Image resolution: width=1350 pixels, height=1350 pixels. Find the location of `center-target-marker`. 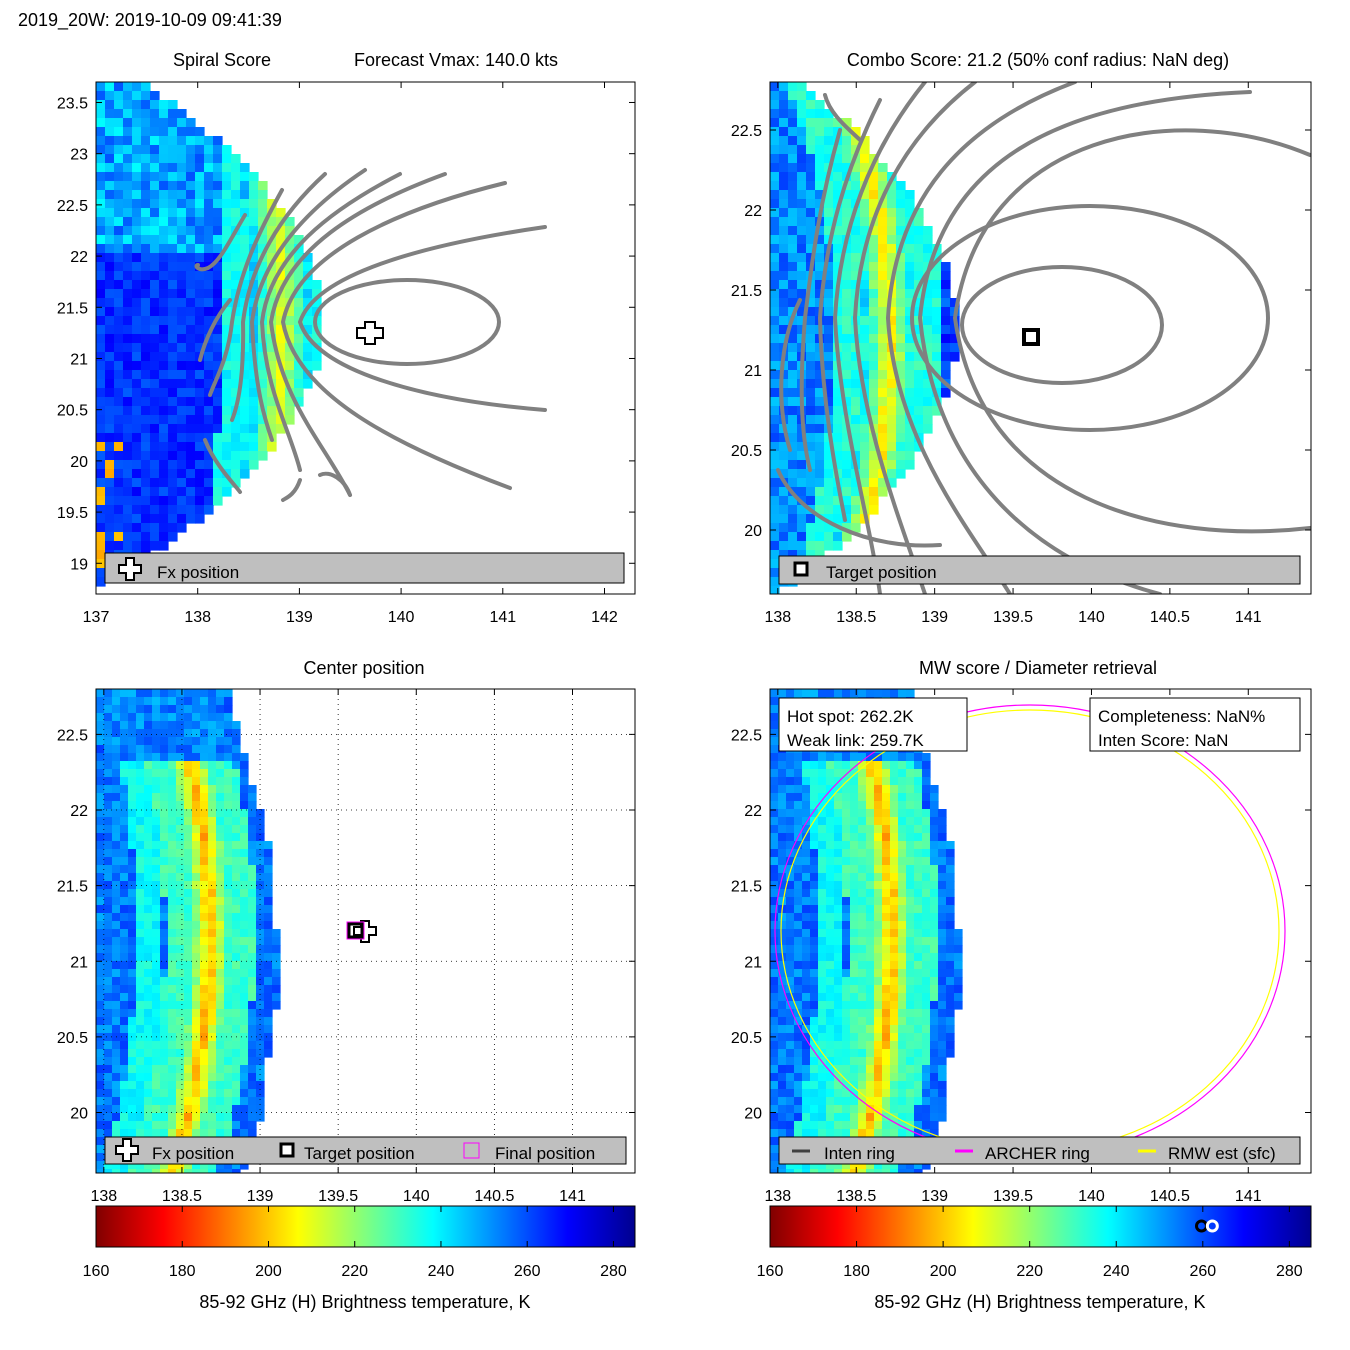

center-target-marker is located at coordinates (355, 930).